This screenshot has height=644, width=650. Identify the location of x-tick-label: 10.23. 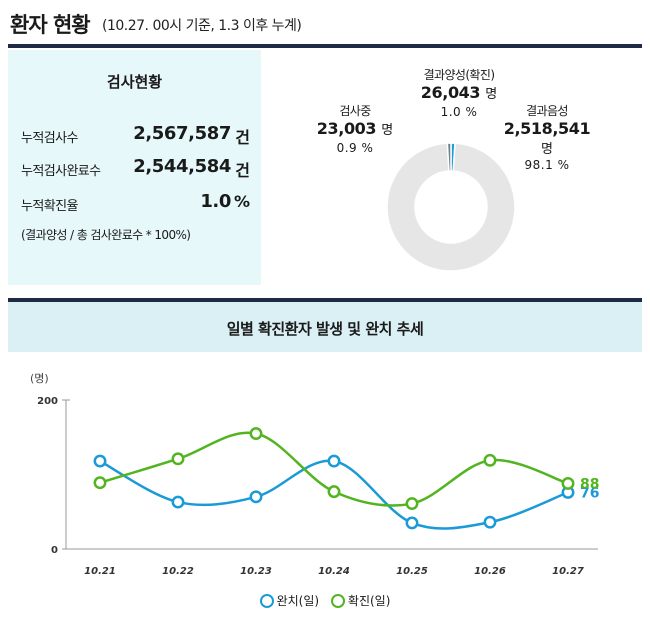
(256, 571).